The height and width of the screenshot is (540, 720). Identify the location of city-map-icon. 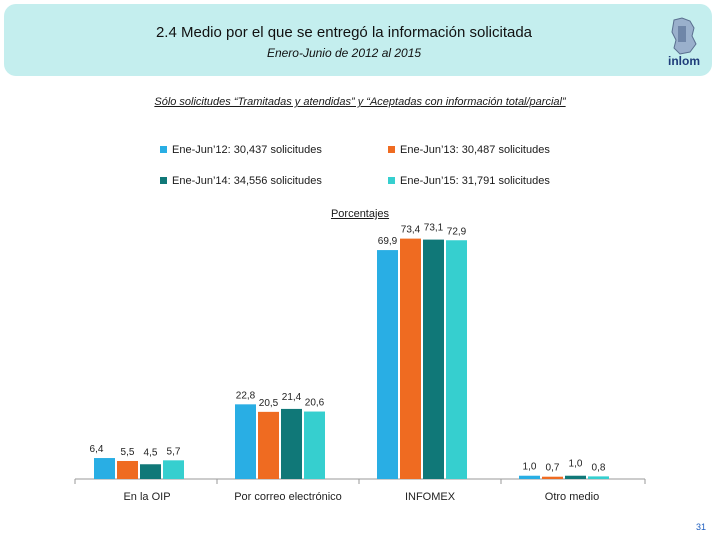
(684, 36).